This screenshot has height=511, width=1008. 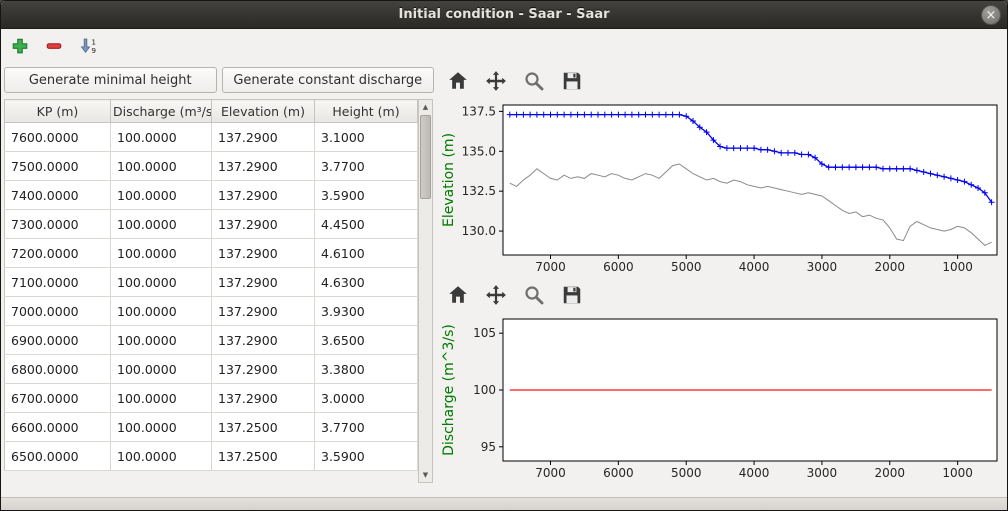 I want to click on discharge-zoom-button, so click(x=534, y=296).